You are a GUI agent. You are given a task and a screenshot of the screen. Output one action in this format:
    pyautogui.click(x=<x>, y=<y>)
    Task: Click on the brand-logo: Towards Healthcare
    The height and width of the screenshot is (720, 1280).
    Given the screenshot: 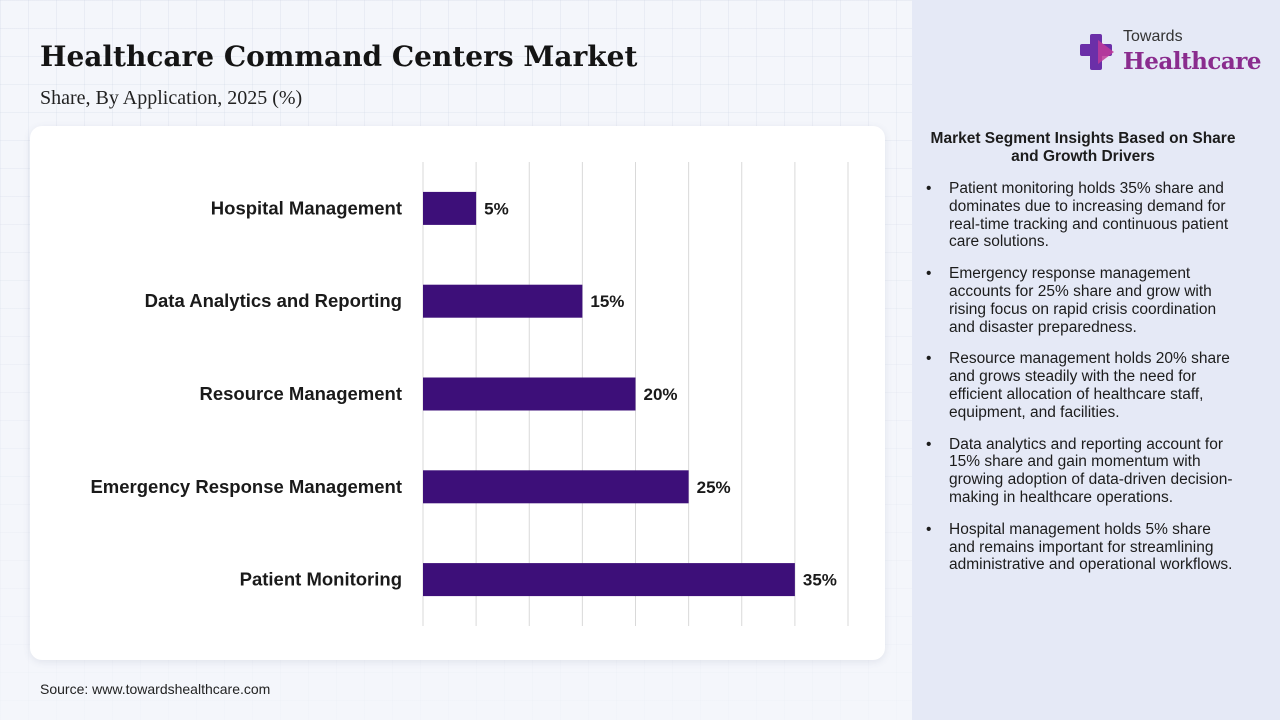 What is the action you would take?
    pyautogui.click(x=1173, y=52)
    